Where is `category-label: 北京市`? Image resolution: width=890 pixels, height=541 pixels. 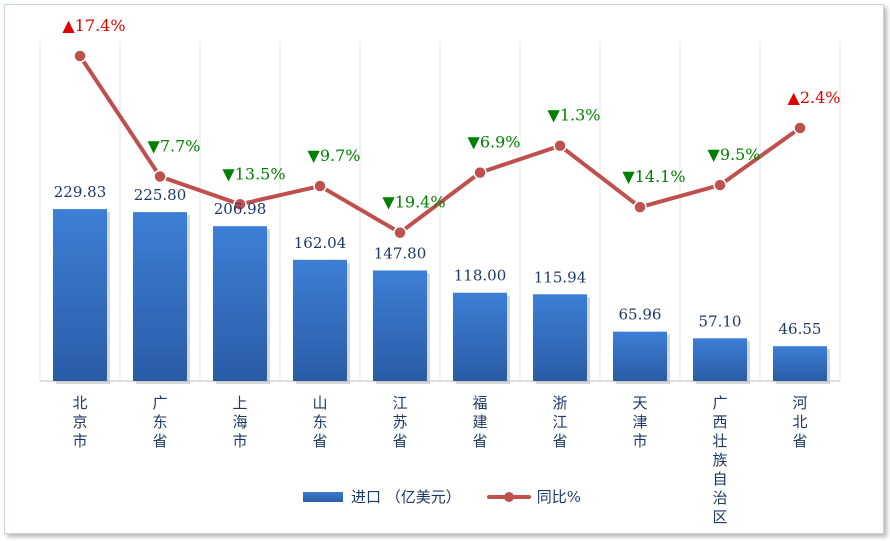
category-label: 北京市 is located at coordinates (79, 422).